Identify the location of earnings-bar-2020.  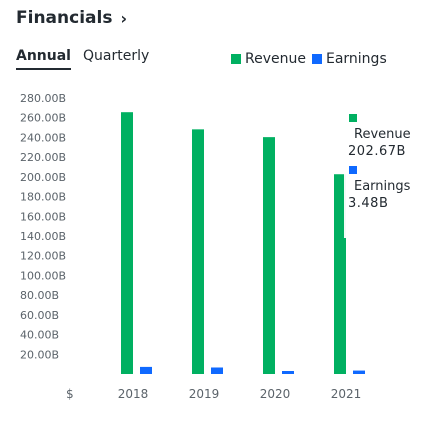
(288, 372).